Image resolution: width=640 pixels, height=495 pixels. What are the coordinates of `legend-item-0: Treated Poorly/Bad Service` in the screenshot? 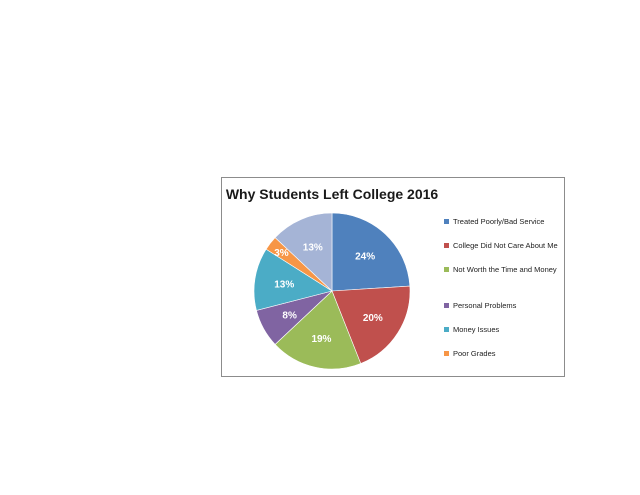 It's located at (504, 222).